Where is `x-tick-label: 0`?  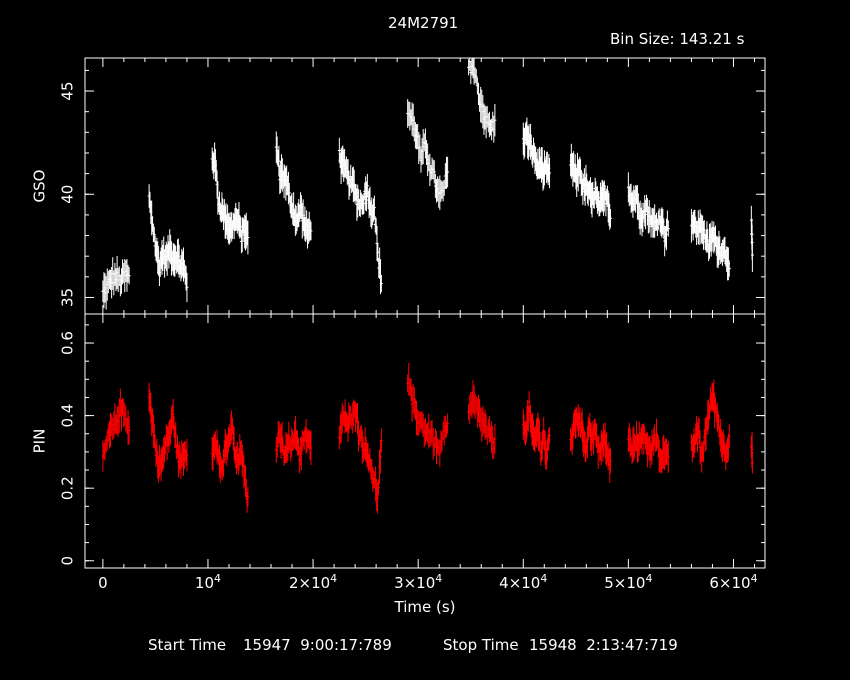
x-tick-label: 0 is located at coordinates (103, 583).